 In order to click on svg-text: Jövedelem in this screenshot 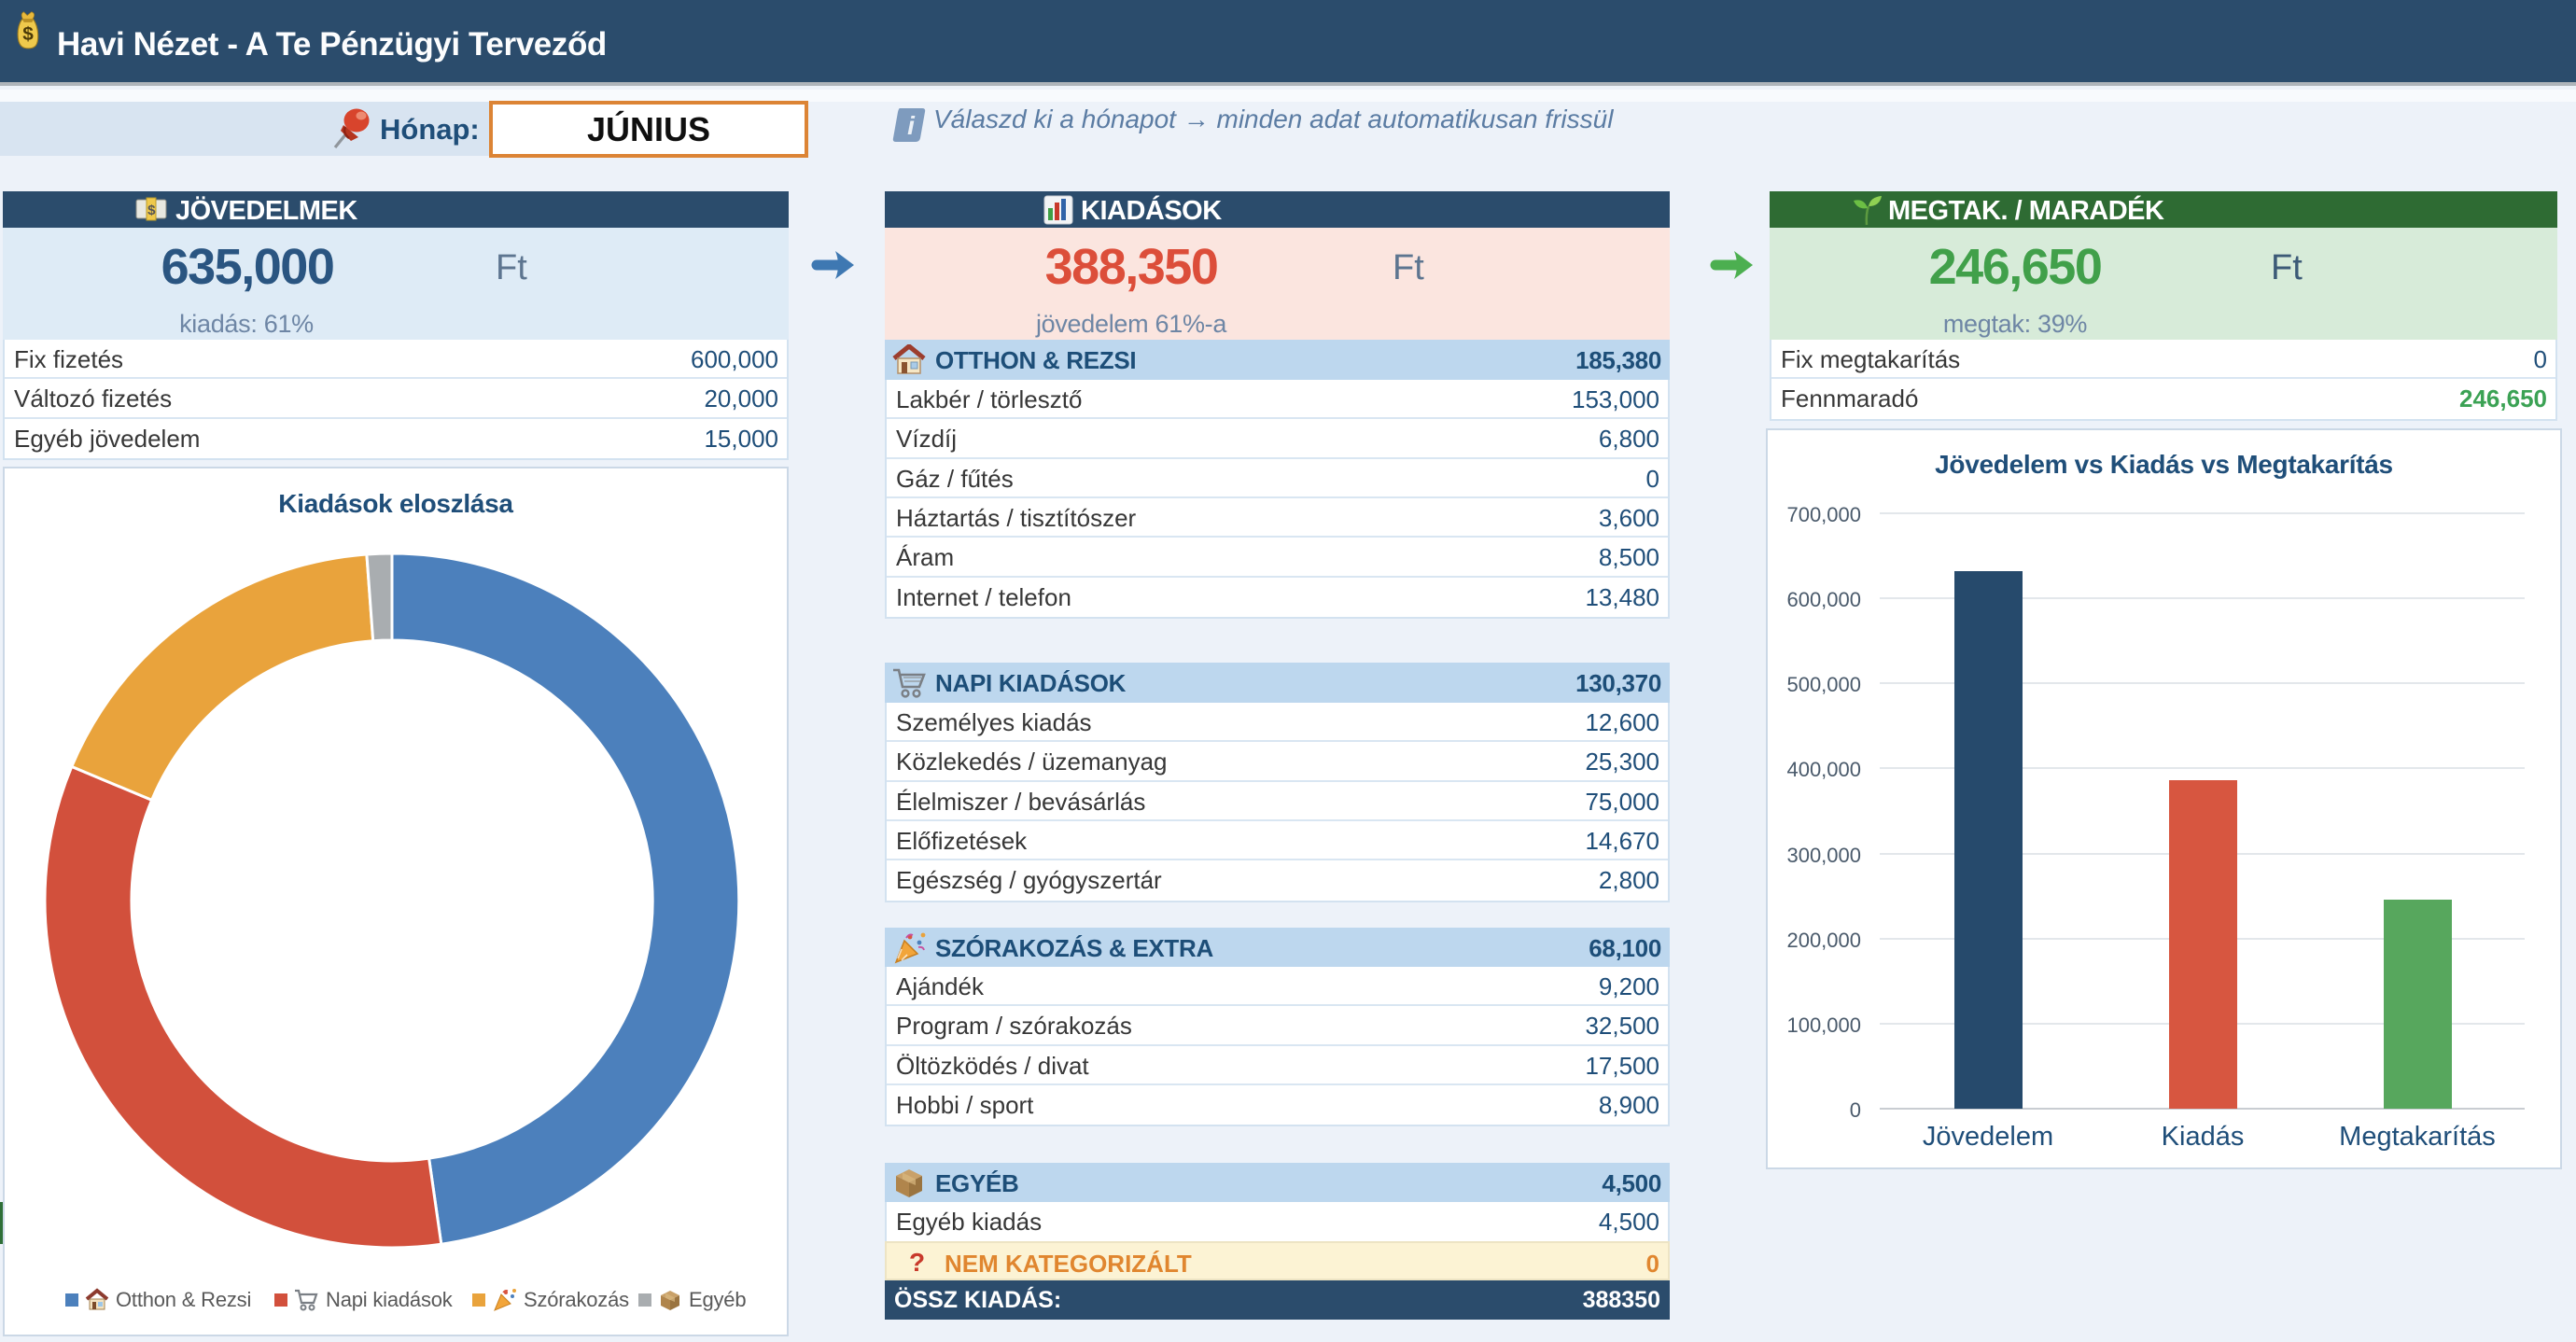, I will do `click(1988, 1137)`.